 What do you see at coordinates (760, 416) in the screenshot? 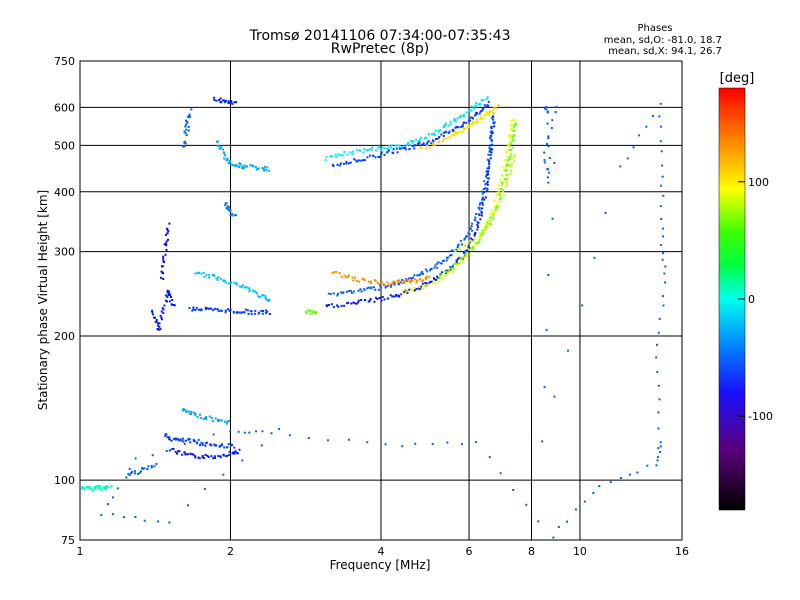
I see `colorbar-tick-label: -100` at bounding box center [760, 416].